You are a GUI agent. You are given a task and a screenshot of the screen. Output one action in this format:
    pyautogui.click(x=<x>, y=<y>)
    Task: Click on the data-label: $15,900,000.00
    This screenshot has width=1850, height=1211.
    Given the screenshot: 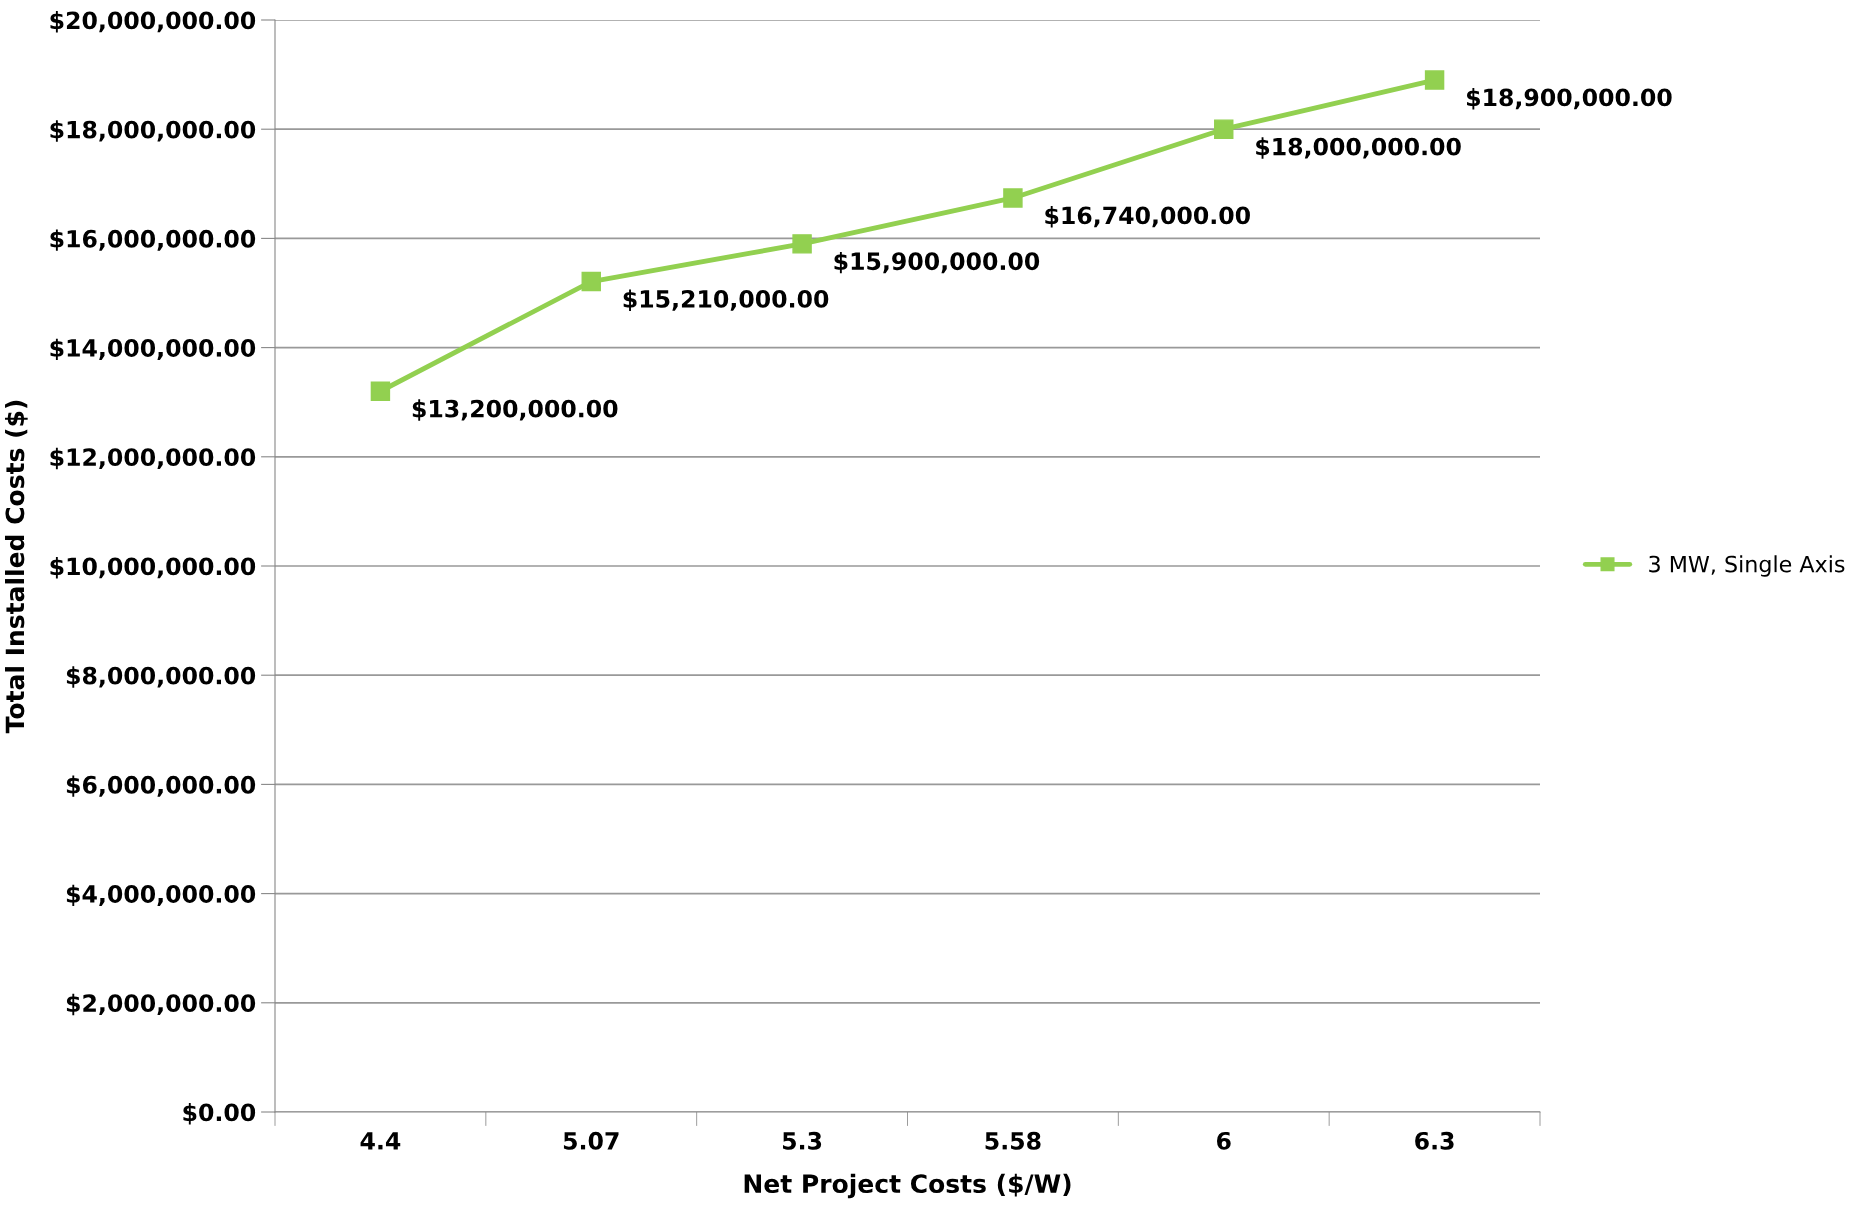 What is the action you would take?
    pyautogui.click(x=937, y=262)
    